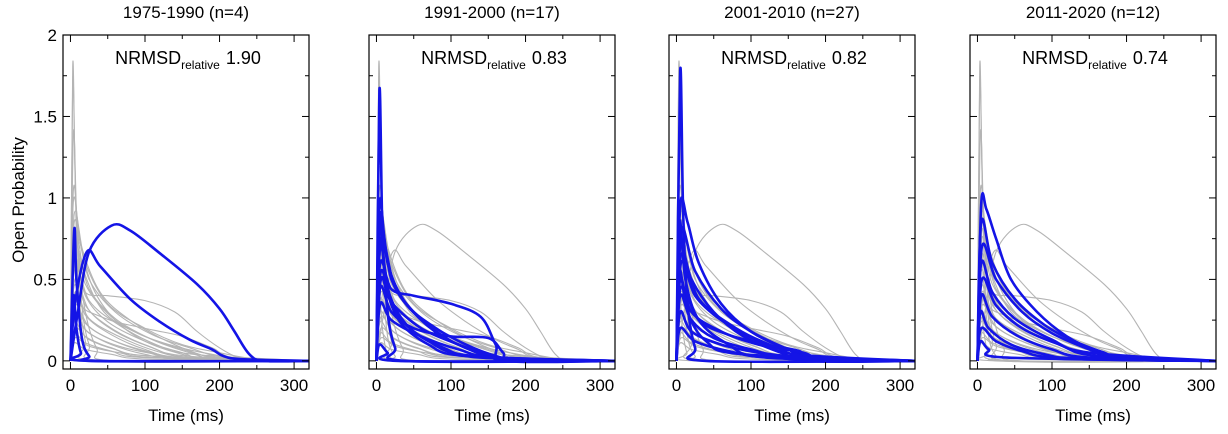 The height and width of the screenshot is (434, 1228). I want to click on panel-title: 2011-2020 (n=12), so click(1093, 12).